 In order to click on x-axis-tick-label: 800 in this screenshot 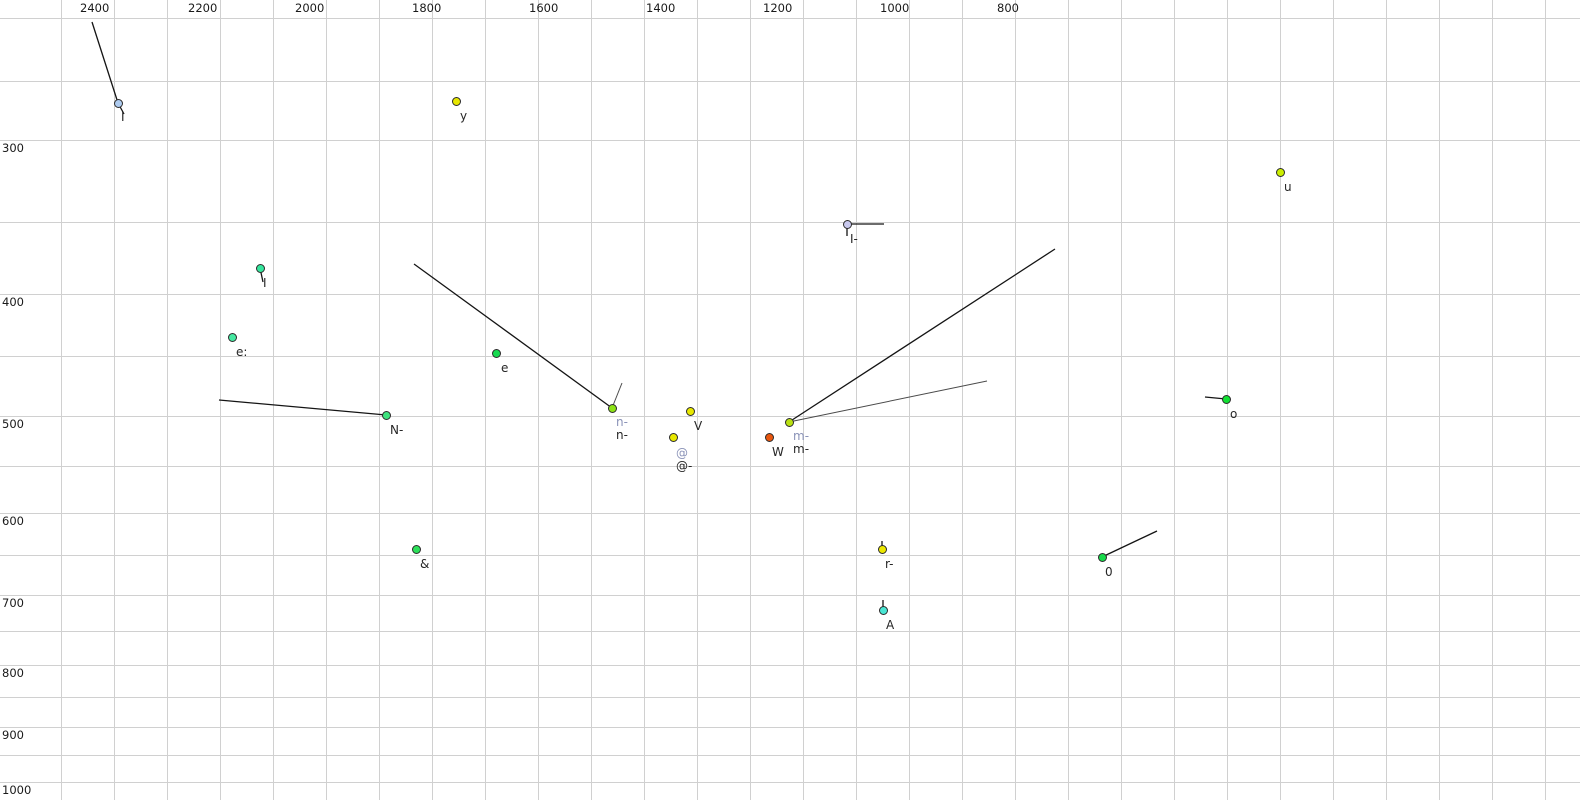, I will do `click(1008, 8)`.